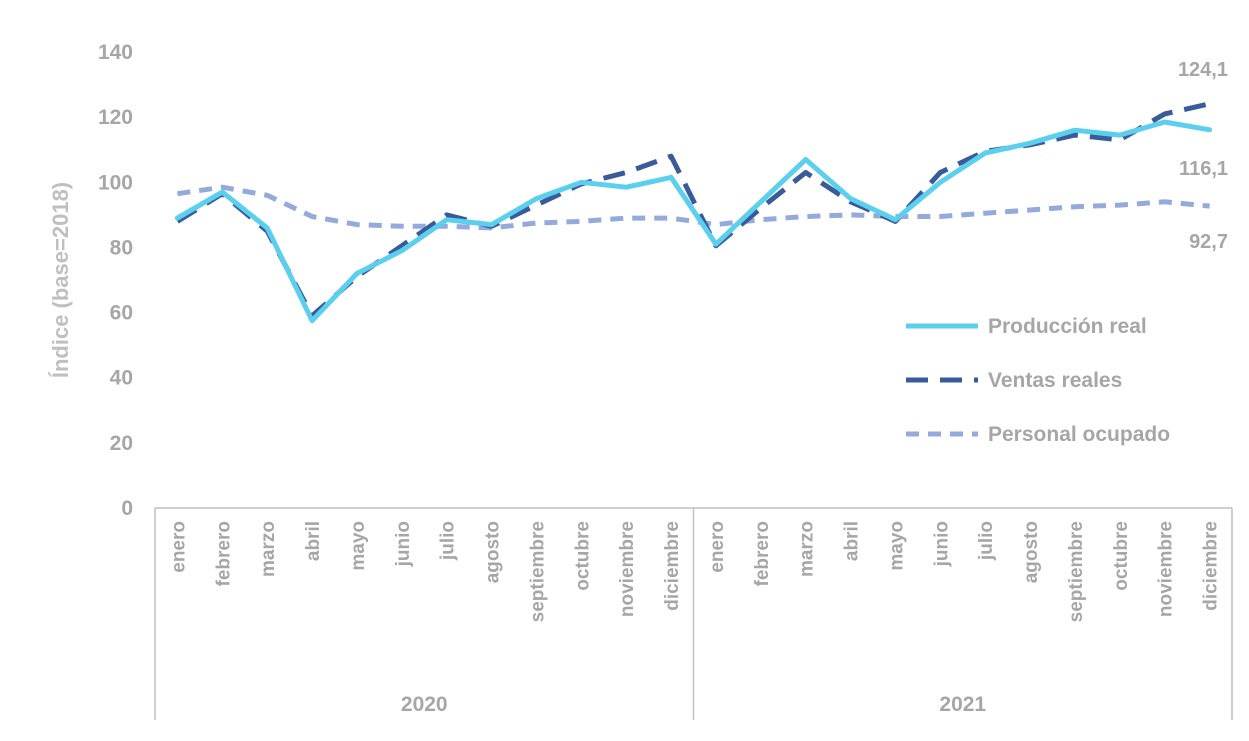 Image resolution: width=1249 pixels, height=741 pixels. I want to click on y-tick-label: 120, so click(115, 117).